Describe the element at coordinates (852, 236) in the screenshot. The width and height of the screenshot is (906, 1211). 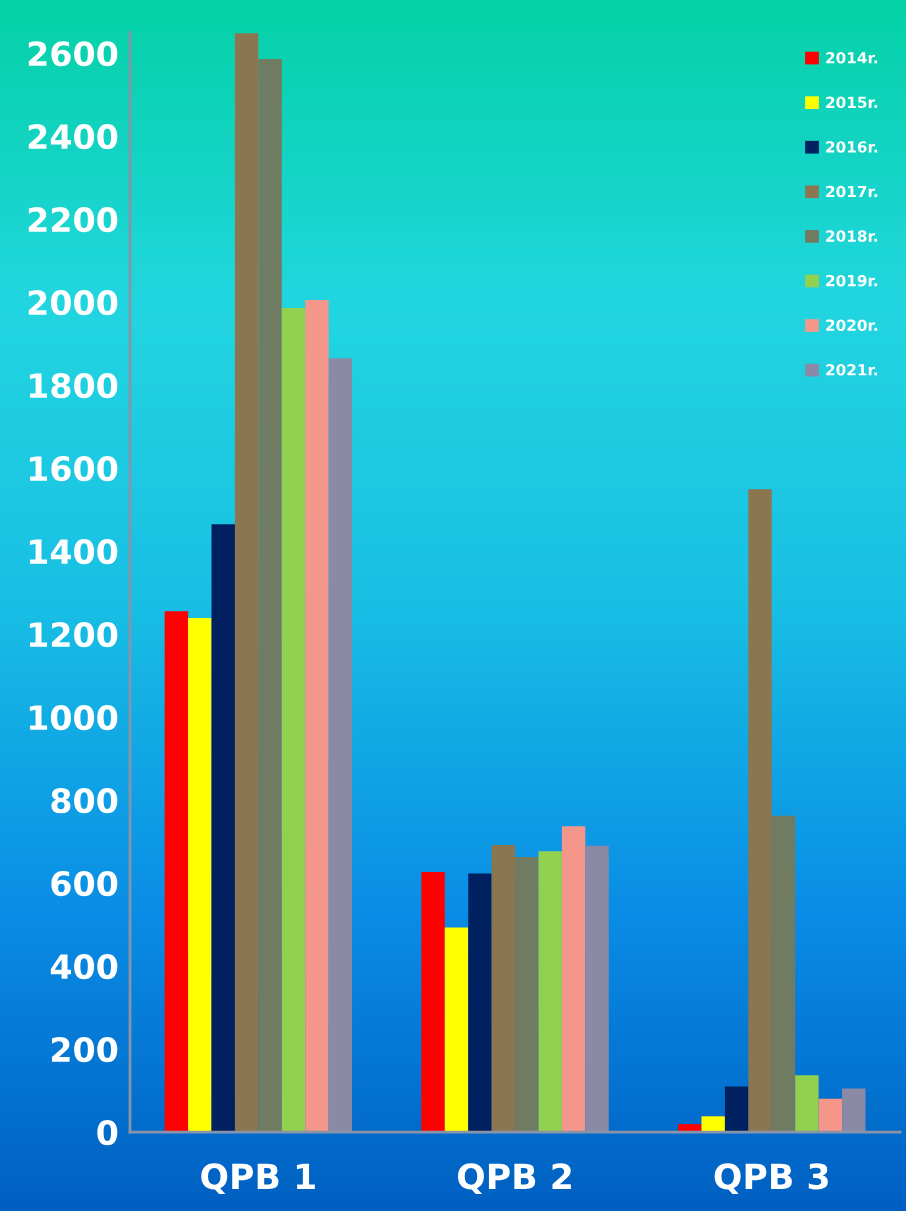
I see `legend-label: 2018r.` at that location.